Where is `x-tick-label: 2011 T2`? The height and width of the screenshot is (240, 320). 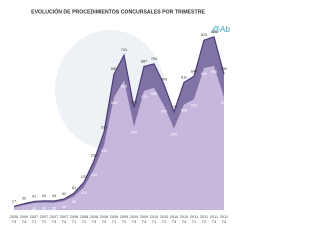 x-tick-label: 2011 T2 is located at coordinates (204, 219).